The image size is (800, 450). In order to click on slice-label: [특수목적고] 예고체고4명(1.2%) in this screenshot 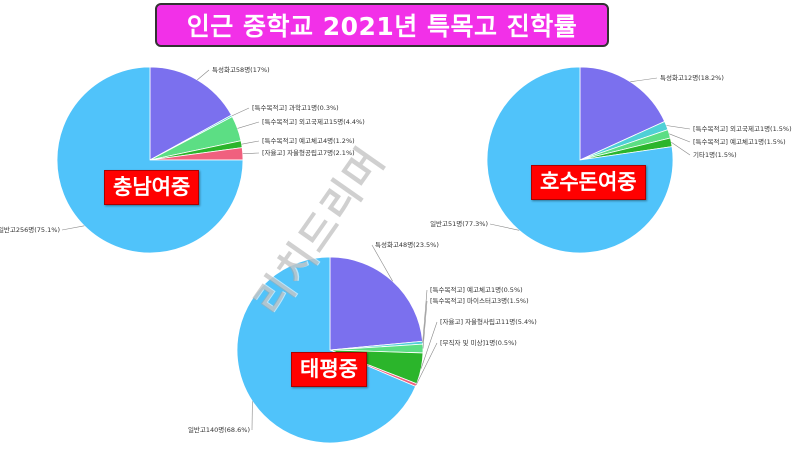, I will do `click(308, 140)`.